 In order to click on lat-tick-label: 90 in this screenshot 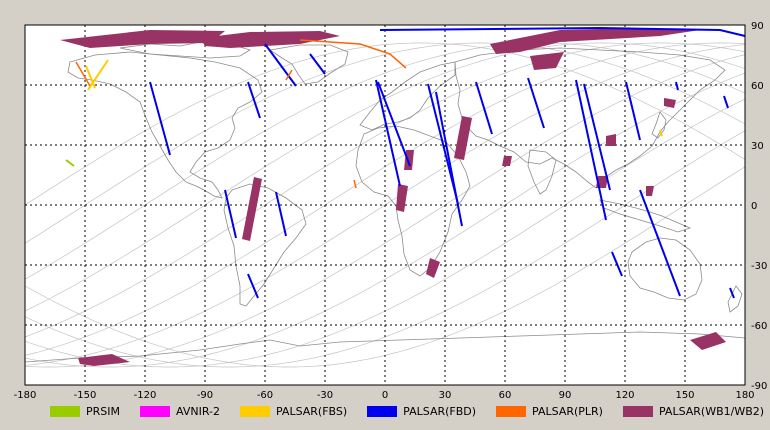, I will do `click(757, 26)`.